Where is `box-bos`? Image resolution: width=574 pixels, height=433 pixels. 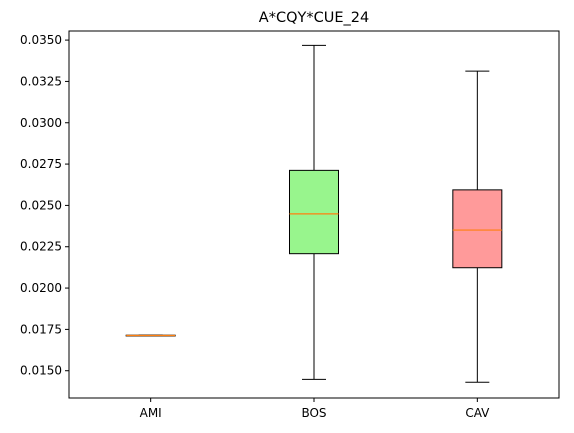
box-bos is located at coordinates (314, 212).